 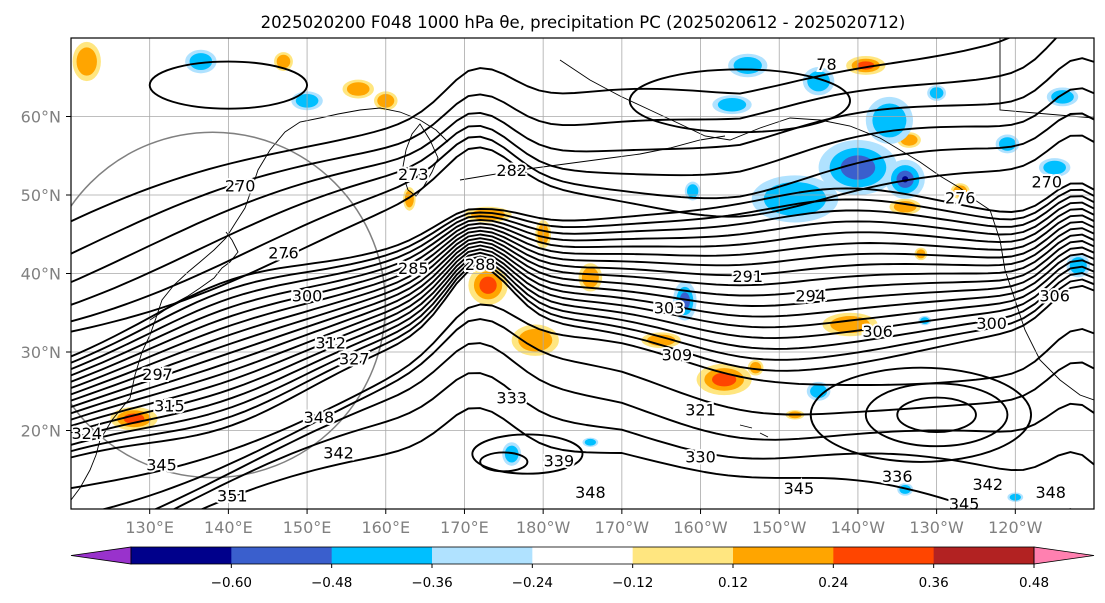 What do you see at coordinates (858, 527) in the screenshot?
I see `x-tick-label: 140°W` at bounding box center [858, 527].